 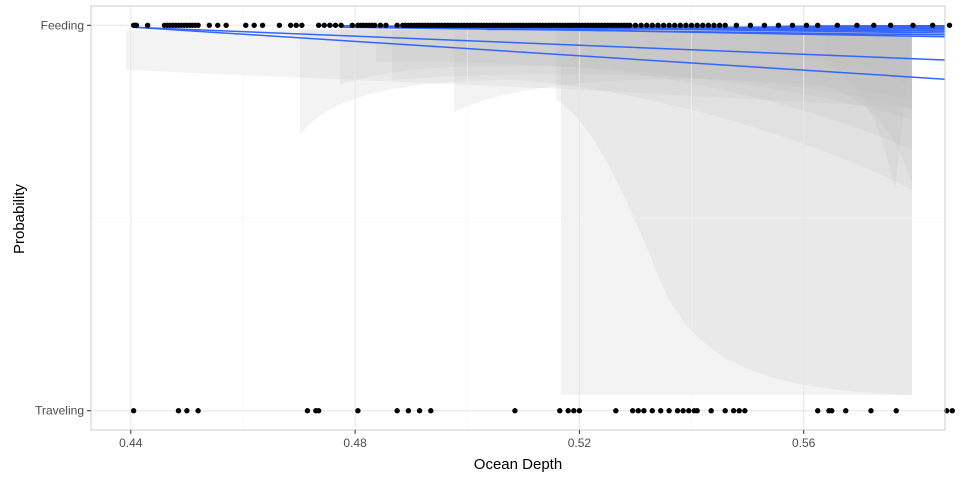 What do you see at coordinates (804, 443) in the screenshot?
I see `x-tick-label: 0.56` at bounding box center [804, 443].